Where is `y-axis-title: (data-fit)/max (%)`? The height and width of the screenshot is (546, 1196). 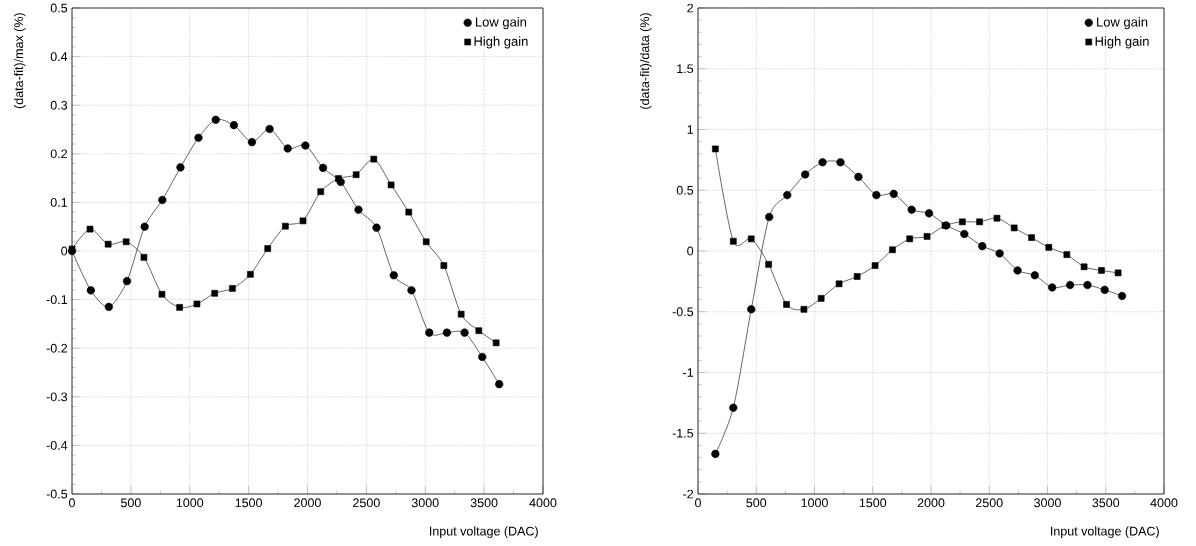
y-axis-title: (data-fit)/max (%) is located at coordinates (19, 61).